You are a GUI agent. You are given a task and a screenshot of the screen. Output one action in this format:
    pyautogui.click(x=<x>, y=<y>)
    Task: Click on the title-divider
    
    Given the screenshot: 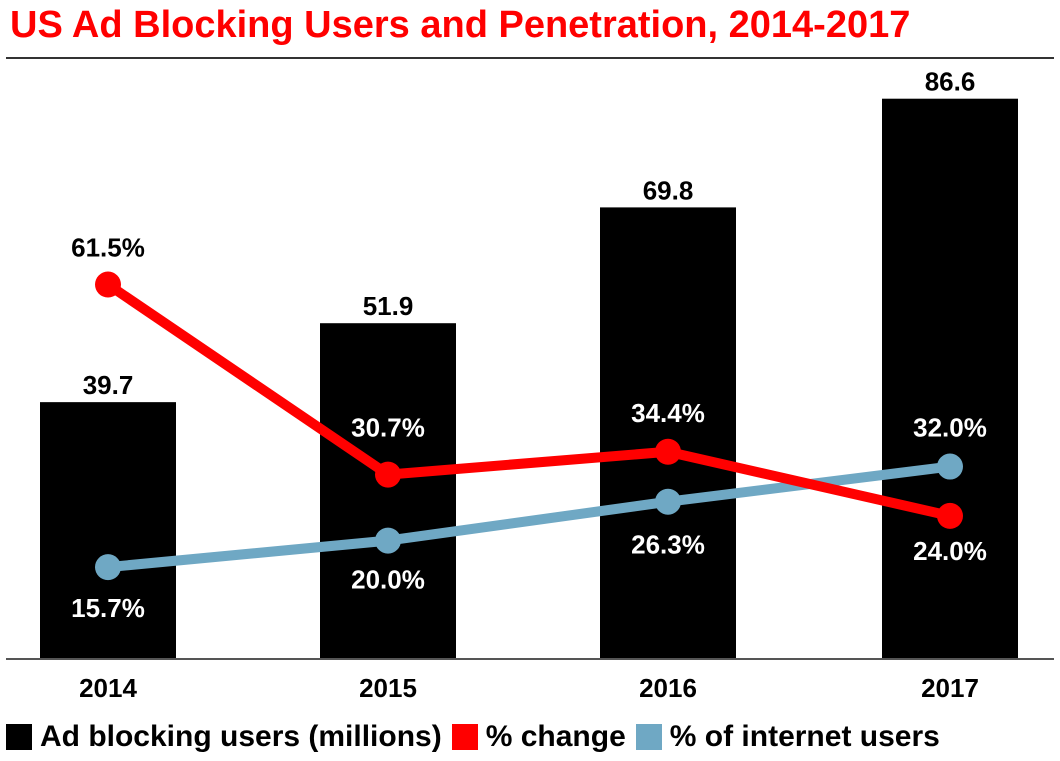 What is the action you would take?
    pyautogui.click(x=530, y=58)
    